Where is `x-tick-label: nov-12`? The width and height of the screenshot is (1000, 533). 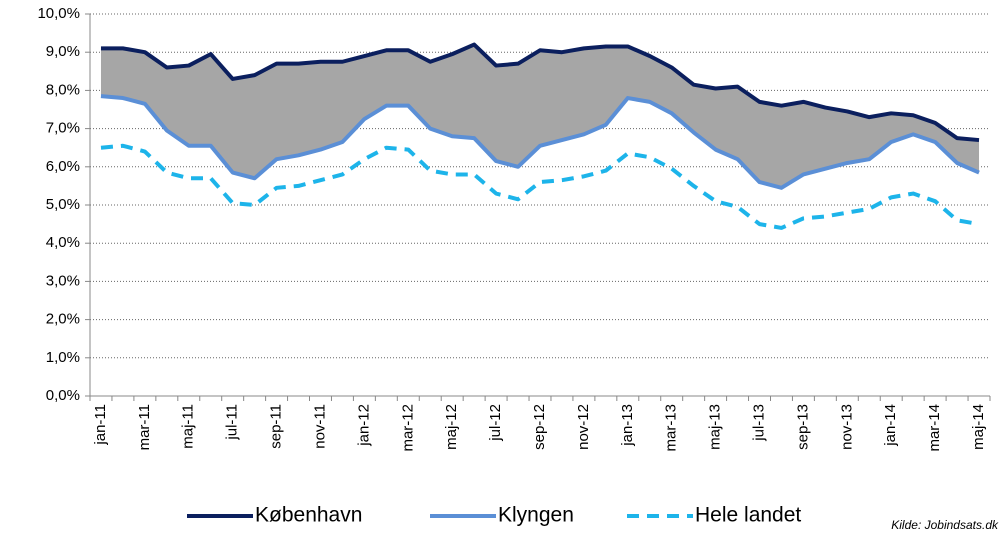 x-tick-label: nov-12 is located at coordinates (583, 427).